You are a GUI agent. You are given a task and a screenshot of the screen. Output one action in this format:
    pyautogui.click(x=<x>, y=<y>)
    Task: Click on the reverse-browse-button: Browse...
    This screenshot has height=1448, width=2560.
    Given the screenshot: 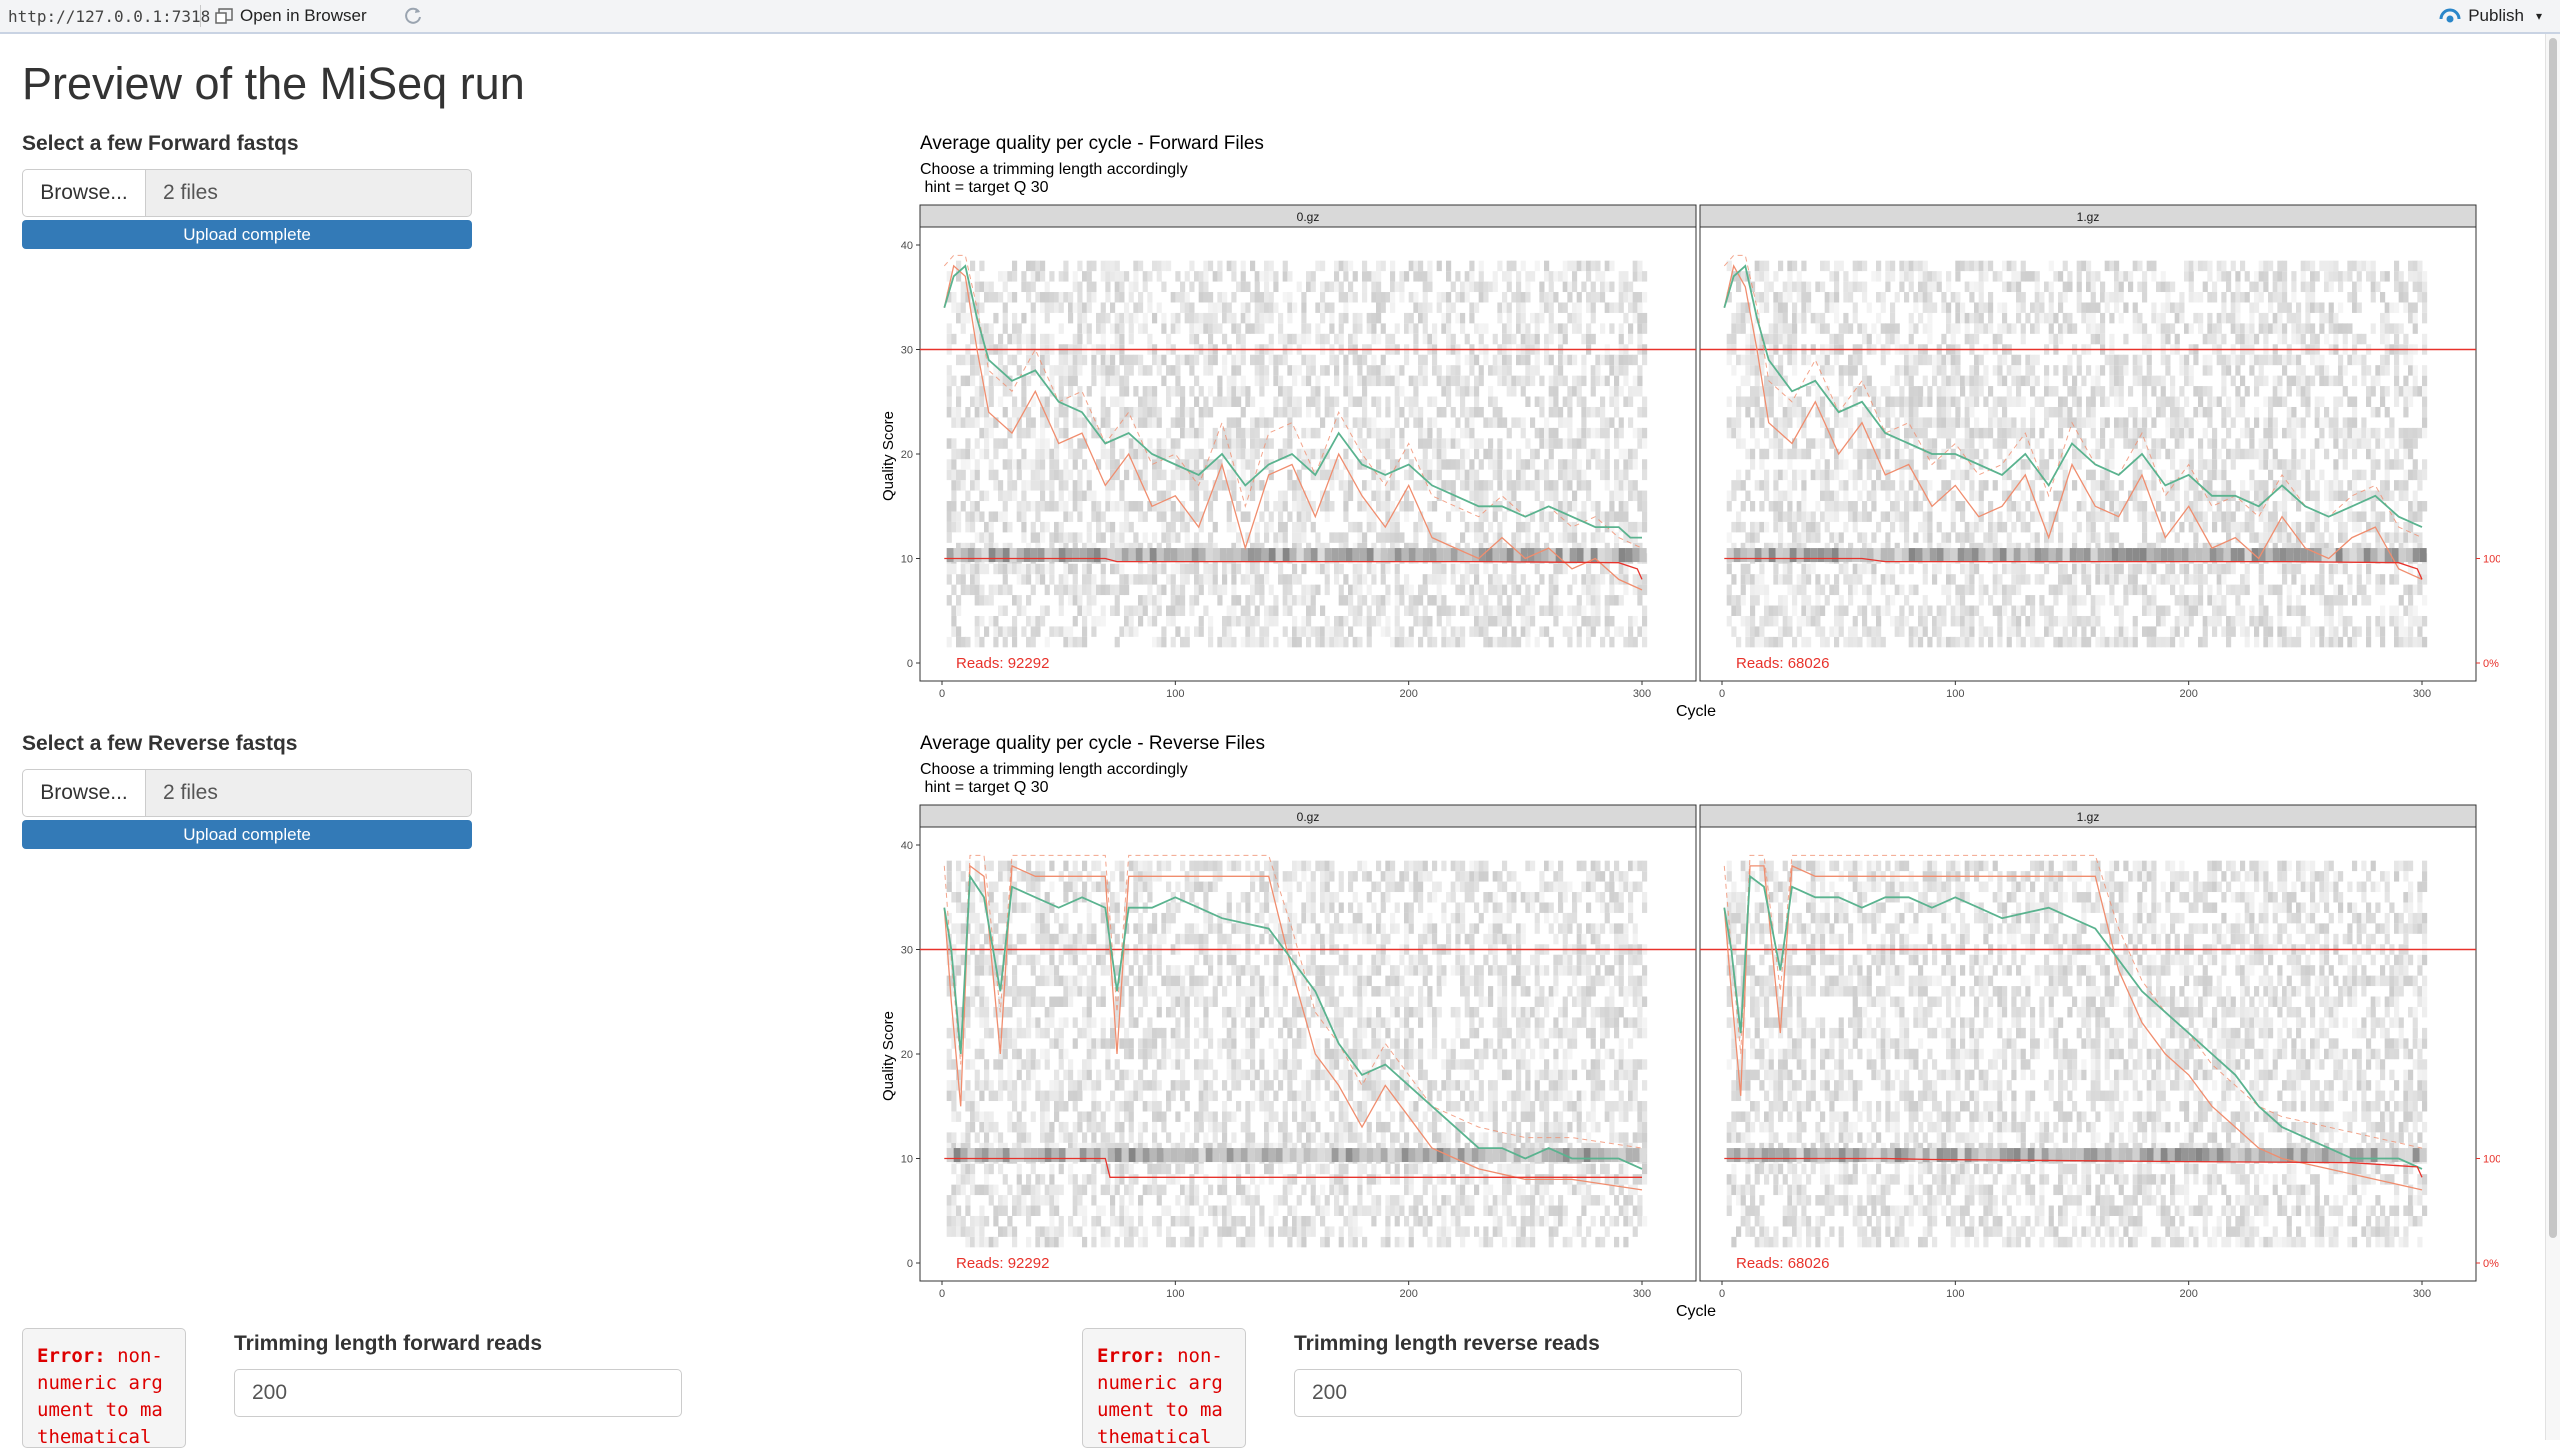 What is the action you would take?
    pyautogui.click(x=84, y=793)
    